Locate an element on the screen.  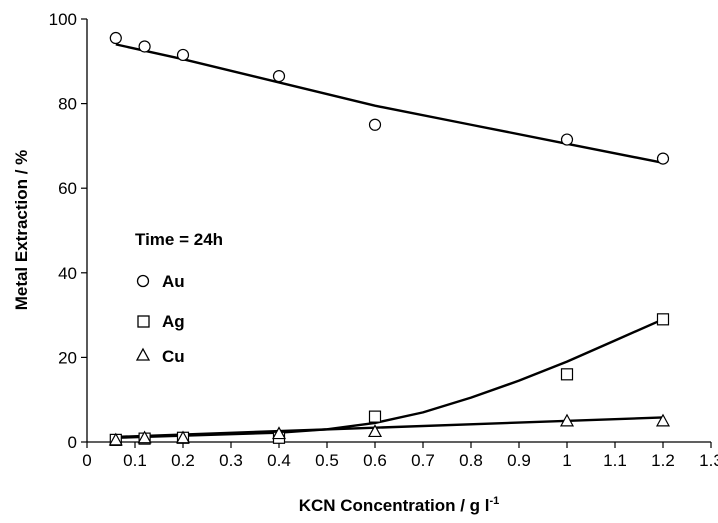
x-tick-label: 0.6 is located at coordinates (375, 460).